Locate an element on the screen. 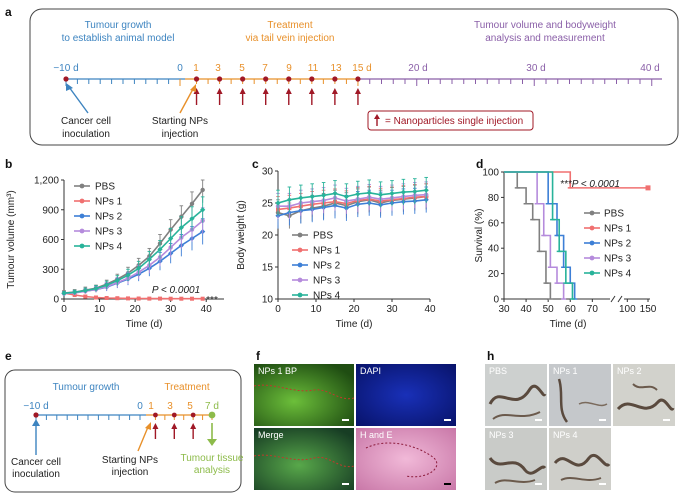 The width and height of the screenshot is (686, 497). e-tick-1: 1 is located at coordinates (151, 406).